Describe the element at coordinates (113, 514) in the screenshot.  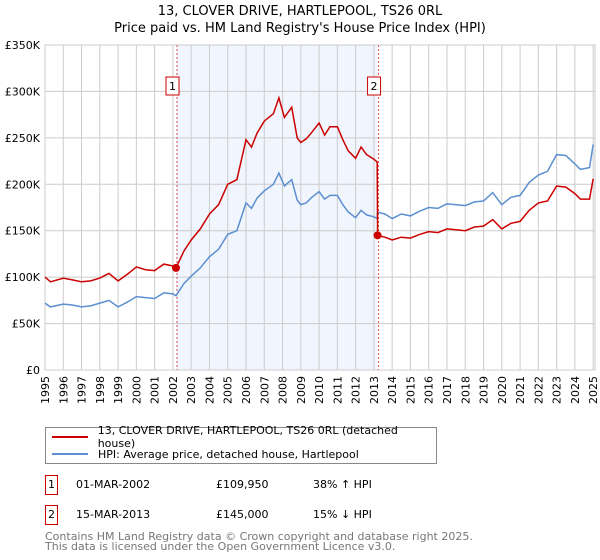
I see `transaction-date: 15-MAR-2013` at that location.